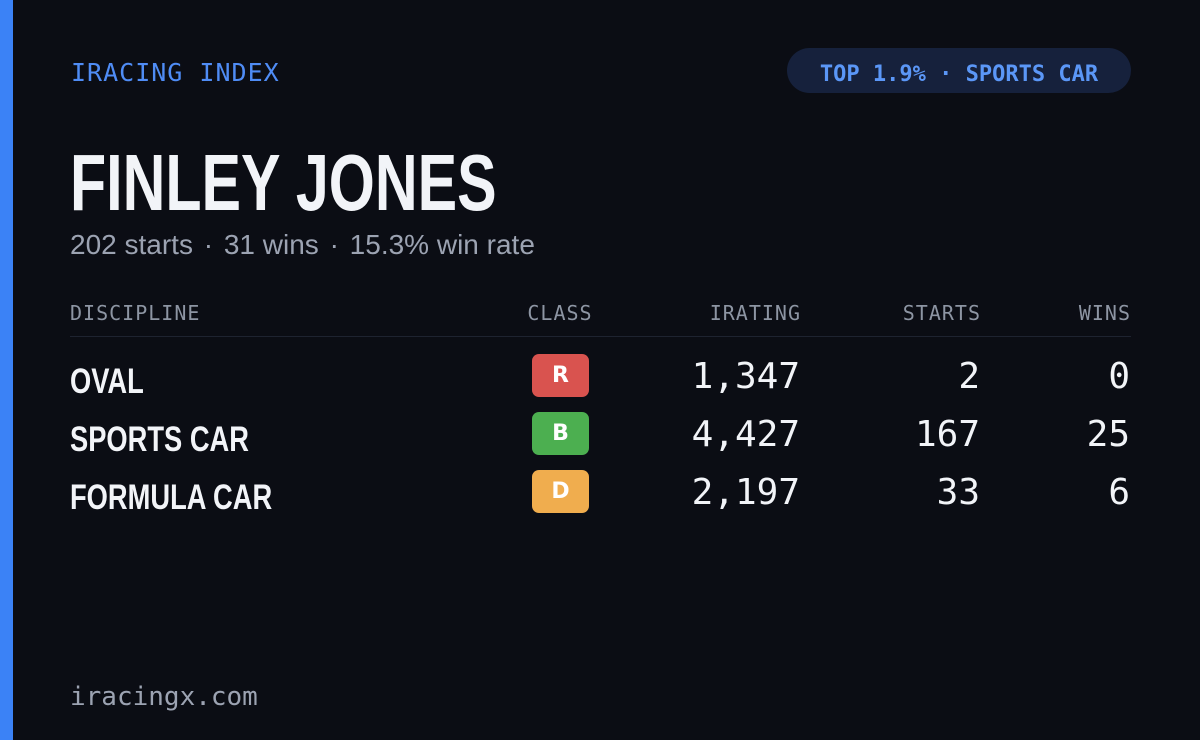 The width and height of the screenshot is (1200, 740). Describe the element at coordinates (600, 368) in the screenshot. I see `table-row-oval: OVAL R 1,347 2 0` at that location.